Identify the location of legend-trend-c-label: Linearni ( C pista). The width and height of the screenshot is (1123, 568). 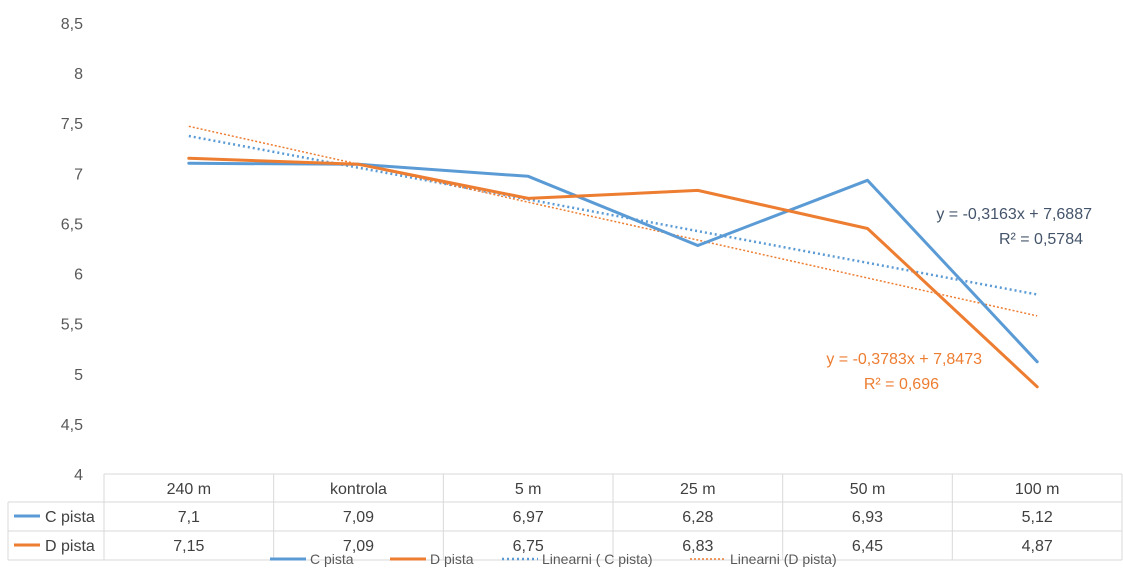
(597, 559).